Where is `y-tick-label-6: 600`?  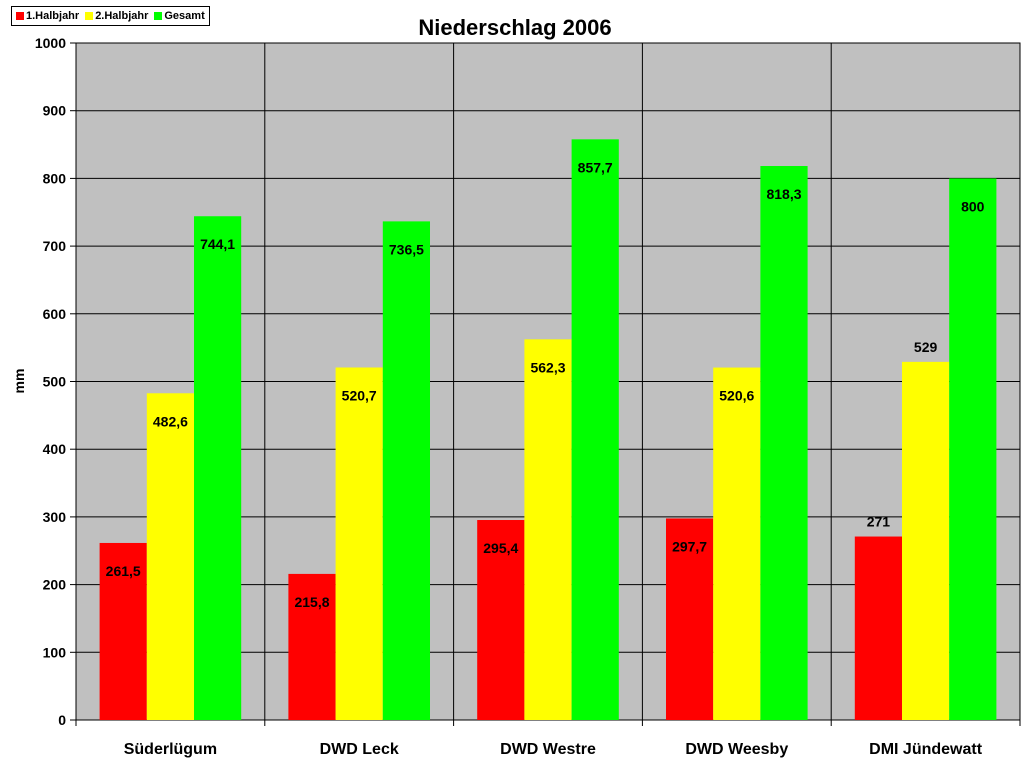
y-tick-label-6: 600 is located at coordinates (55, 314).